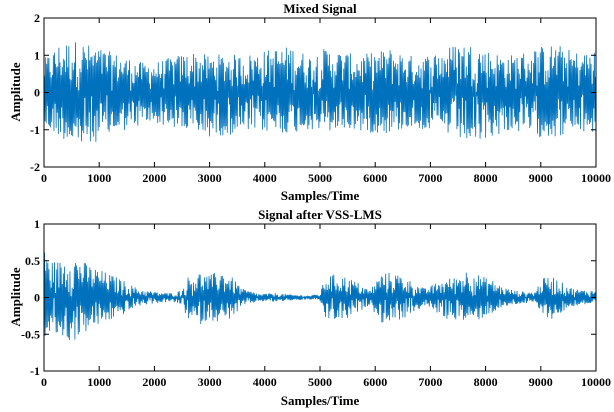 Image resolution: width=614 pixels, height=412 pixels. Describe the element at coordinates (35, 167) in the screenshot. I see `y-tick-label: -2` at that location.